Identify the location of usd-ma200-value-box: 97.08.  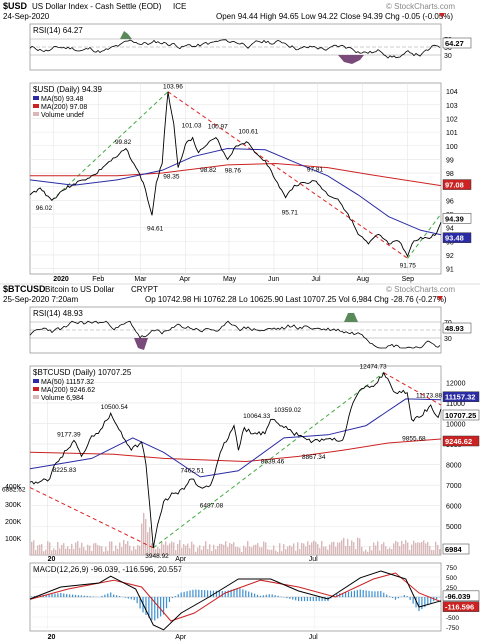
(457, 184).